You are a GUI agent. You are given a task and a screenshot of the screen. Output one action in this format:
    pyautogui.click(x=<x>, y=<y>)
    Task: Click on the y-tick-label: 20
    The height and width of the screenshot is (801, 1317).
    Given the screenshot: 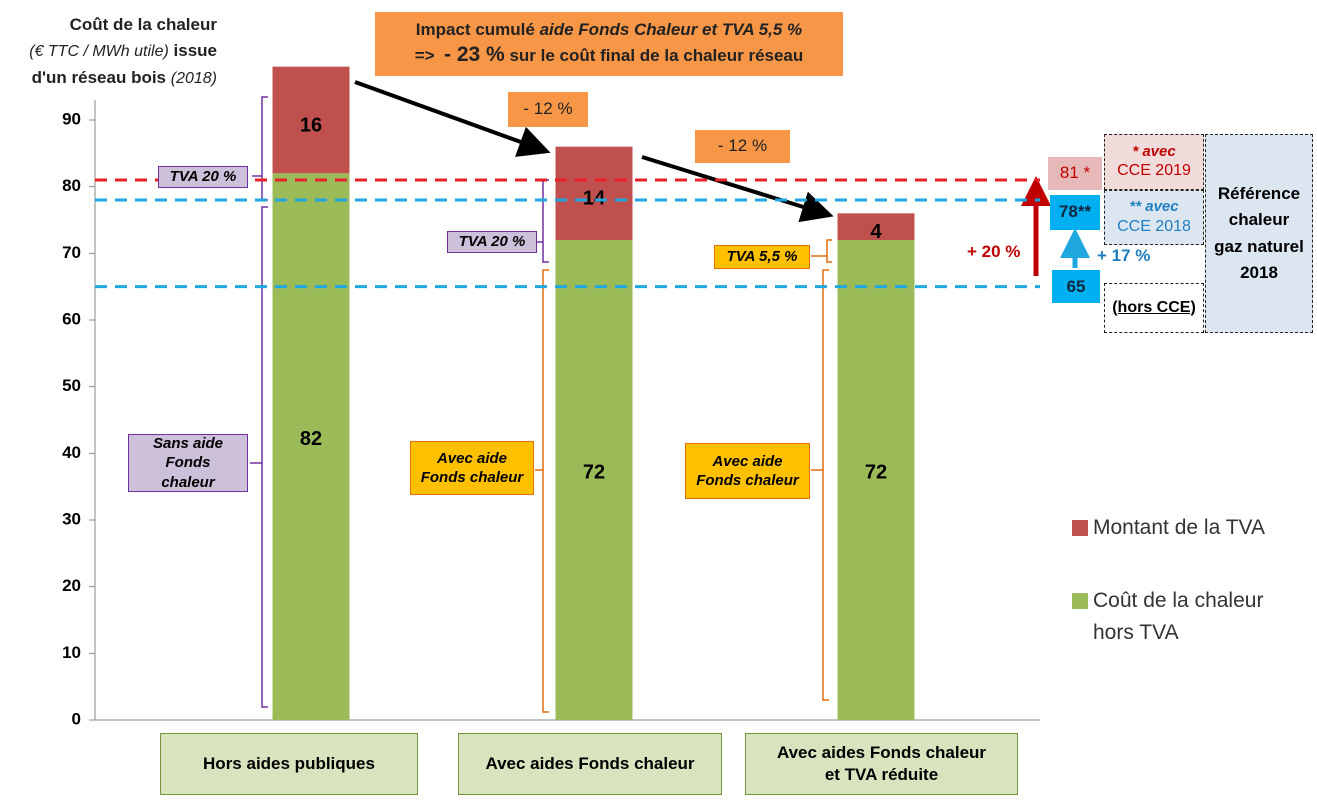 What is the action you would take?
    pyautogui.click(x=71, y=585)
    